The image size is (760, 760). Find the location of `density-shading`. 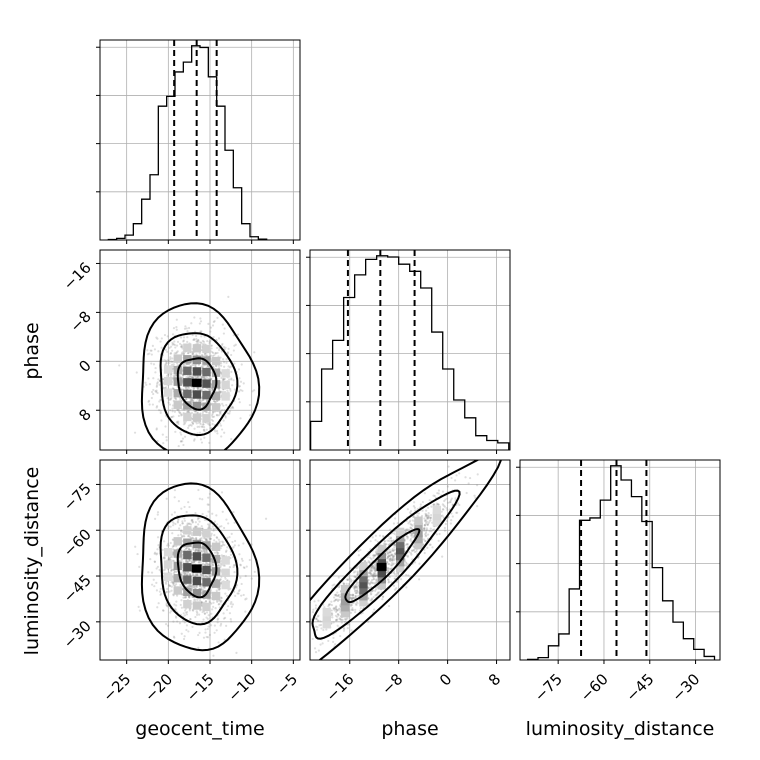

density-shading is located at coordinates (196, 569).